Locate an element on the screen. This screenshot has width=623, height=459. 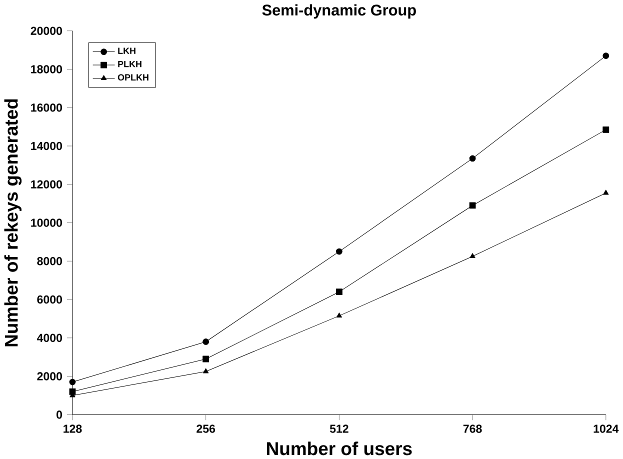
y-tick-label: 2000 is located at coordinates (49, 376).